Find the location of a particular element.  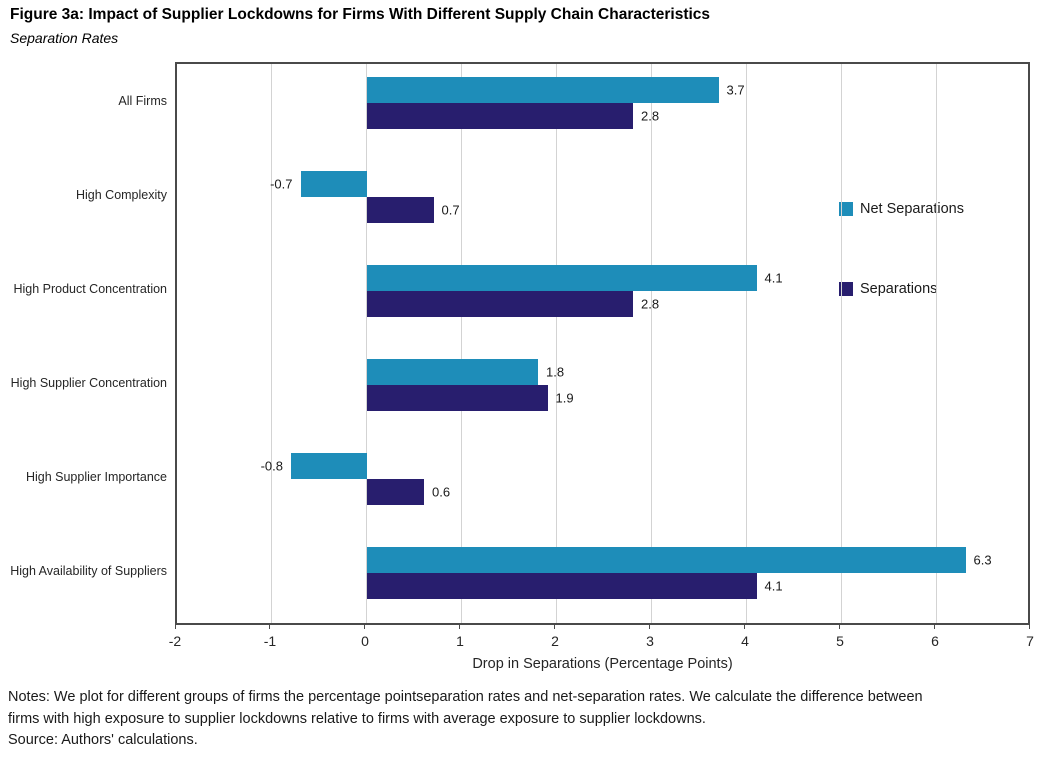

x-tick-label: 2 is located at coordinates (555, 641).